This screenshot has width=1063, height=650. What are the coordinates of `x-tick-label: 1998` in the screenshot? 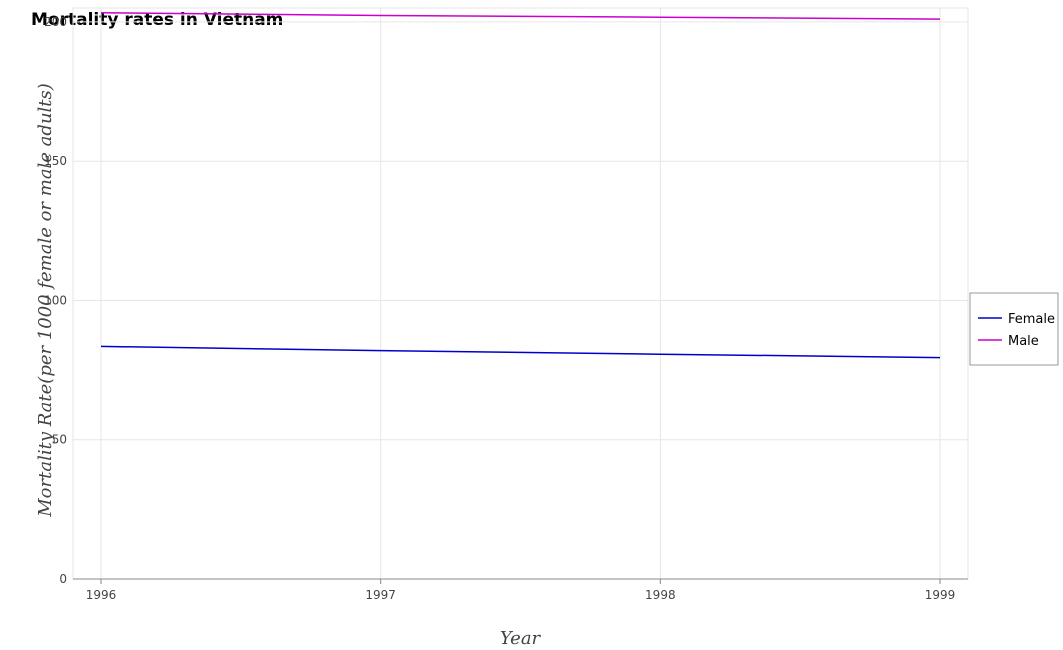 It's located at (660, 595).